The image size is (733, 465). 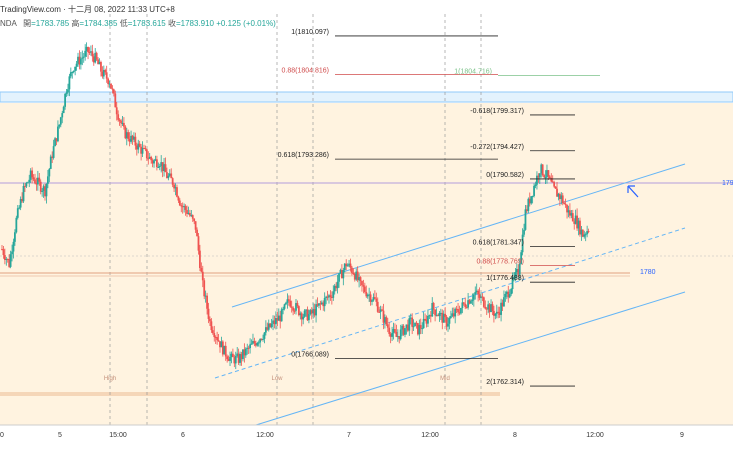 I want to click on open-label: 開, so click(x=27, y=23).